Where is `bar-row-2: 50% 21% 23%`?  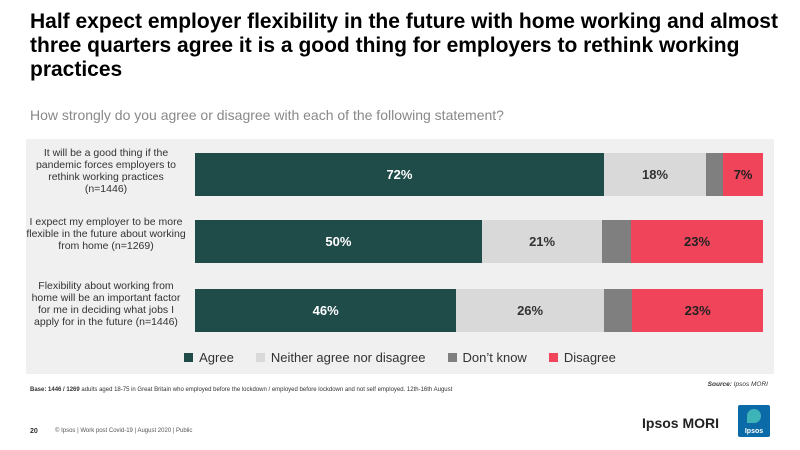 bar-row-2: 50% 21% 23% is located at coordinates (479, 241).